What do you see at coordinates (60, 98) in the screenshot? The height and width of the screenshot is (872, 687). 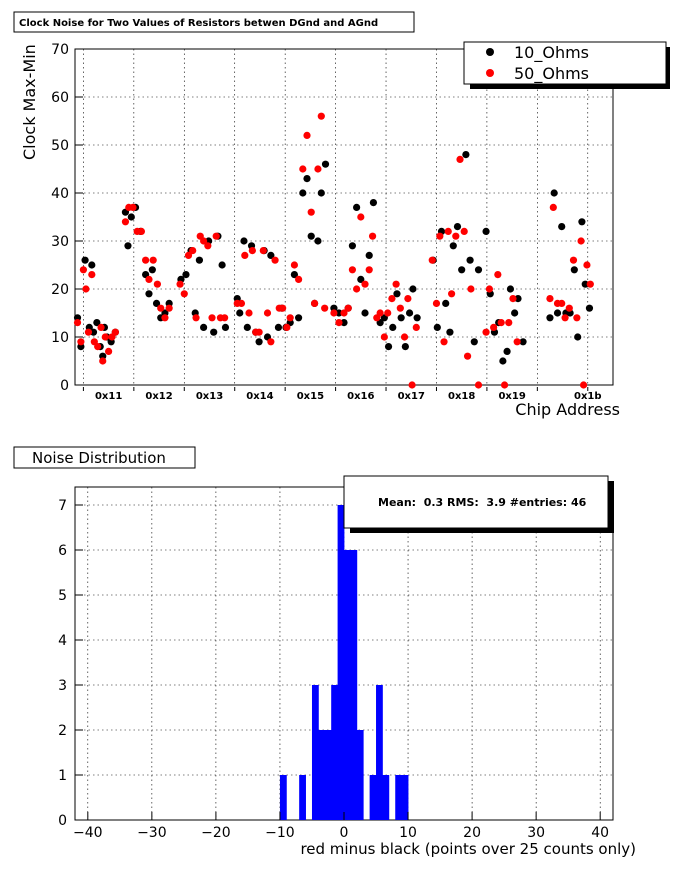 I see `scatter-y-tick-label: 60` at bounding box center [60, 98].